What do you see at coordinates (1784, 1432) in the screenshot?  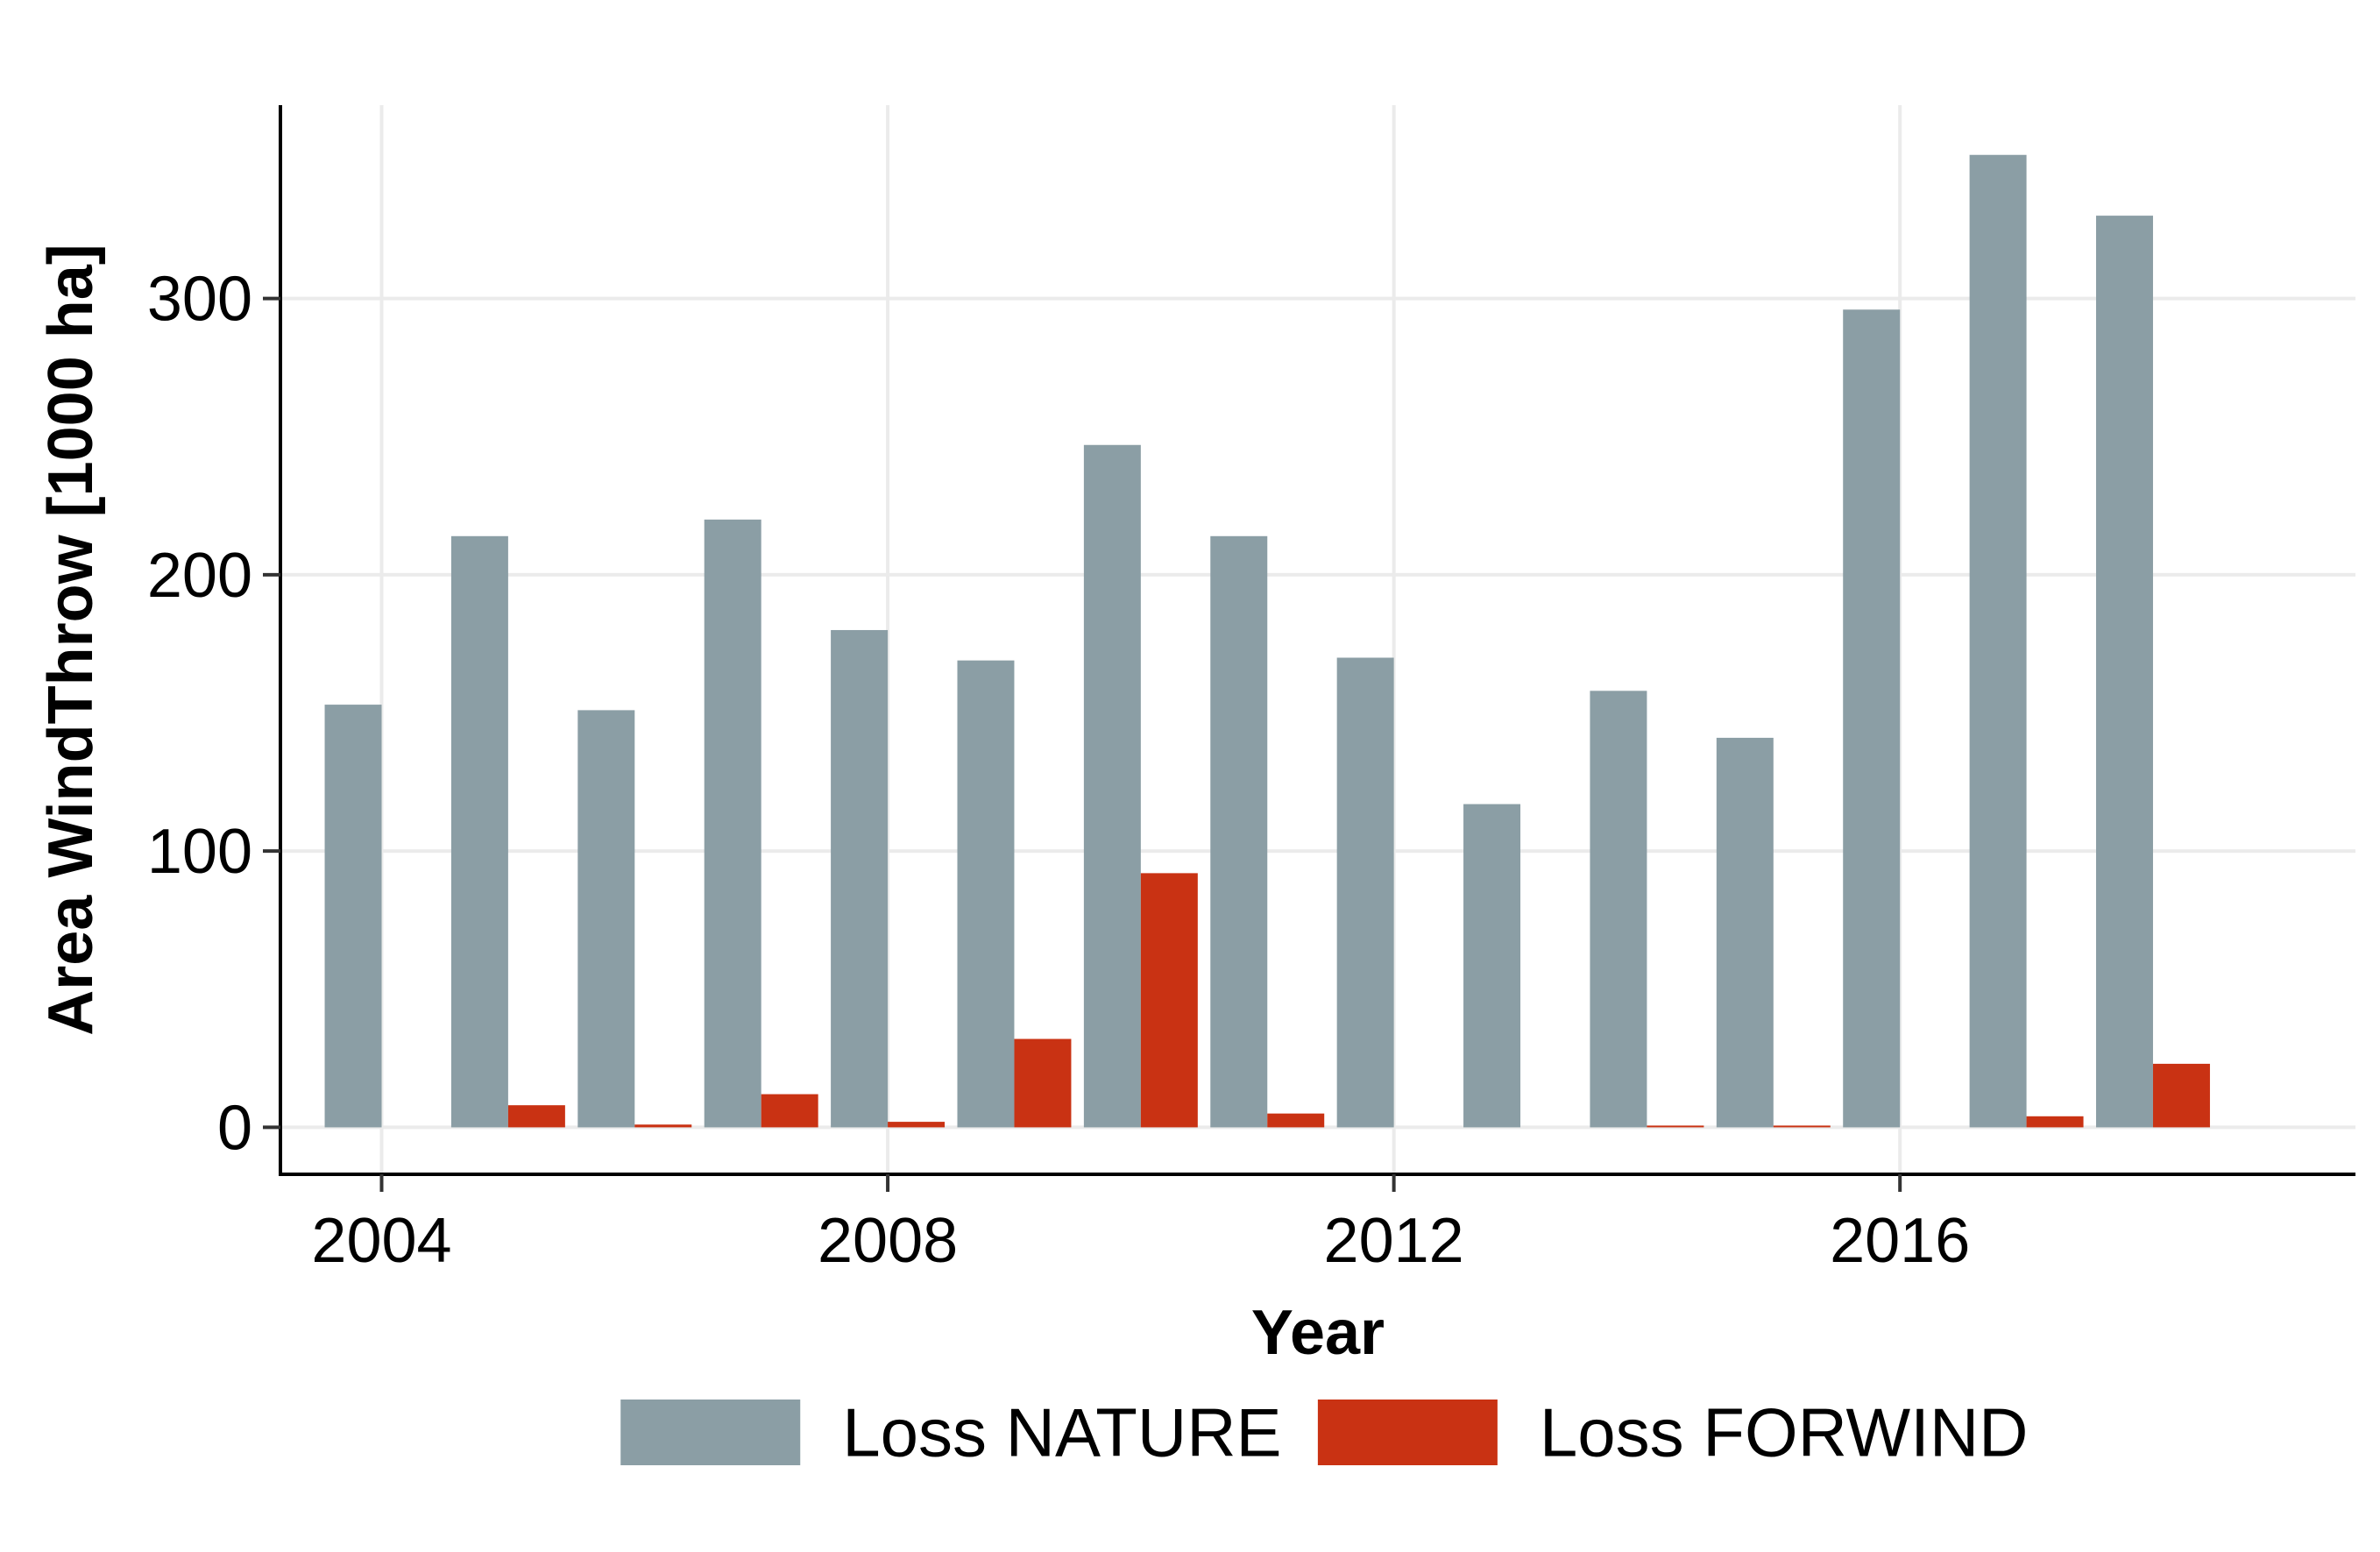 I see `legend-label-loss-forwind: Loss FORWIND` at bounding box center [1784, 1432].